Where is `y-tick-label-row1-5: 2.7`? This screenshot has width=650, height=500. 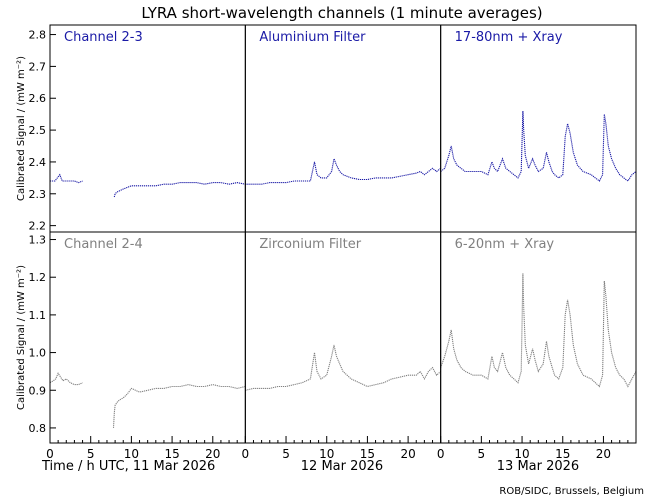
y-tick-label-row1-5: 2.7 is located at coordinates (38, 66).